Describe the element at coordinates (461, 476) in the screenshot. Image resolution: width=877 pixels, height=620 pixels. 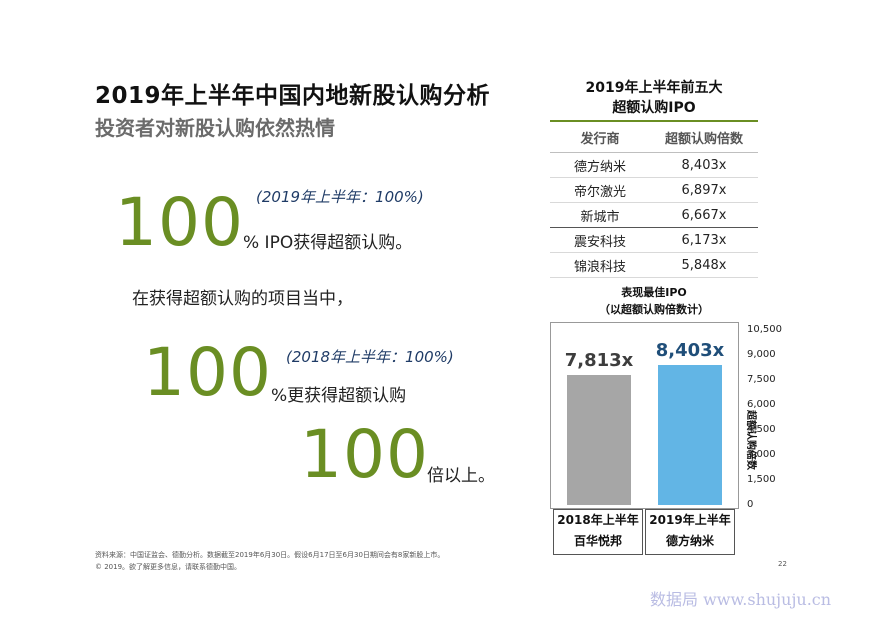
I see `stat-suffix-3: 倍以上。` at that location.